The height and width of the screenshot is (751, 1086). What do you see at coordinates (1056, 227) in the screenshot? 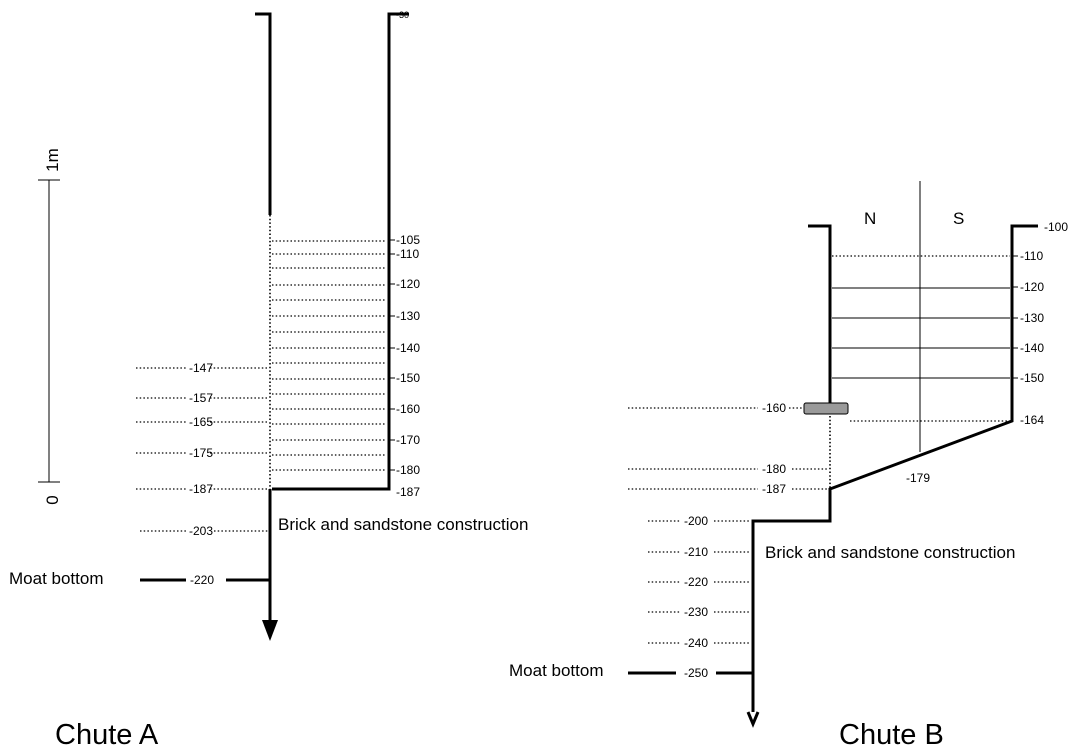
I see `depth-label: -100` at bounding box center [1056, 227].